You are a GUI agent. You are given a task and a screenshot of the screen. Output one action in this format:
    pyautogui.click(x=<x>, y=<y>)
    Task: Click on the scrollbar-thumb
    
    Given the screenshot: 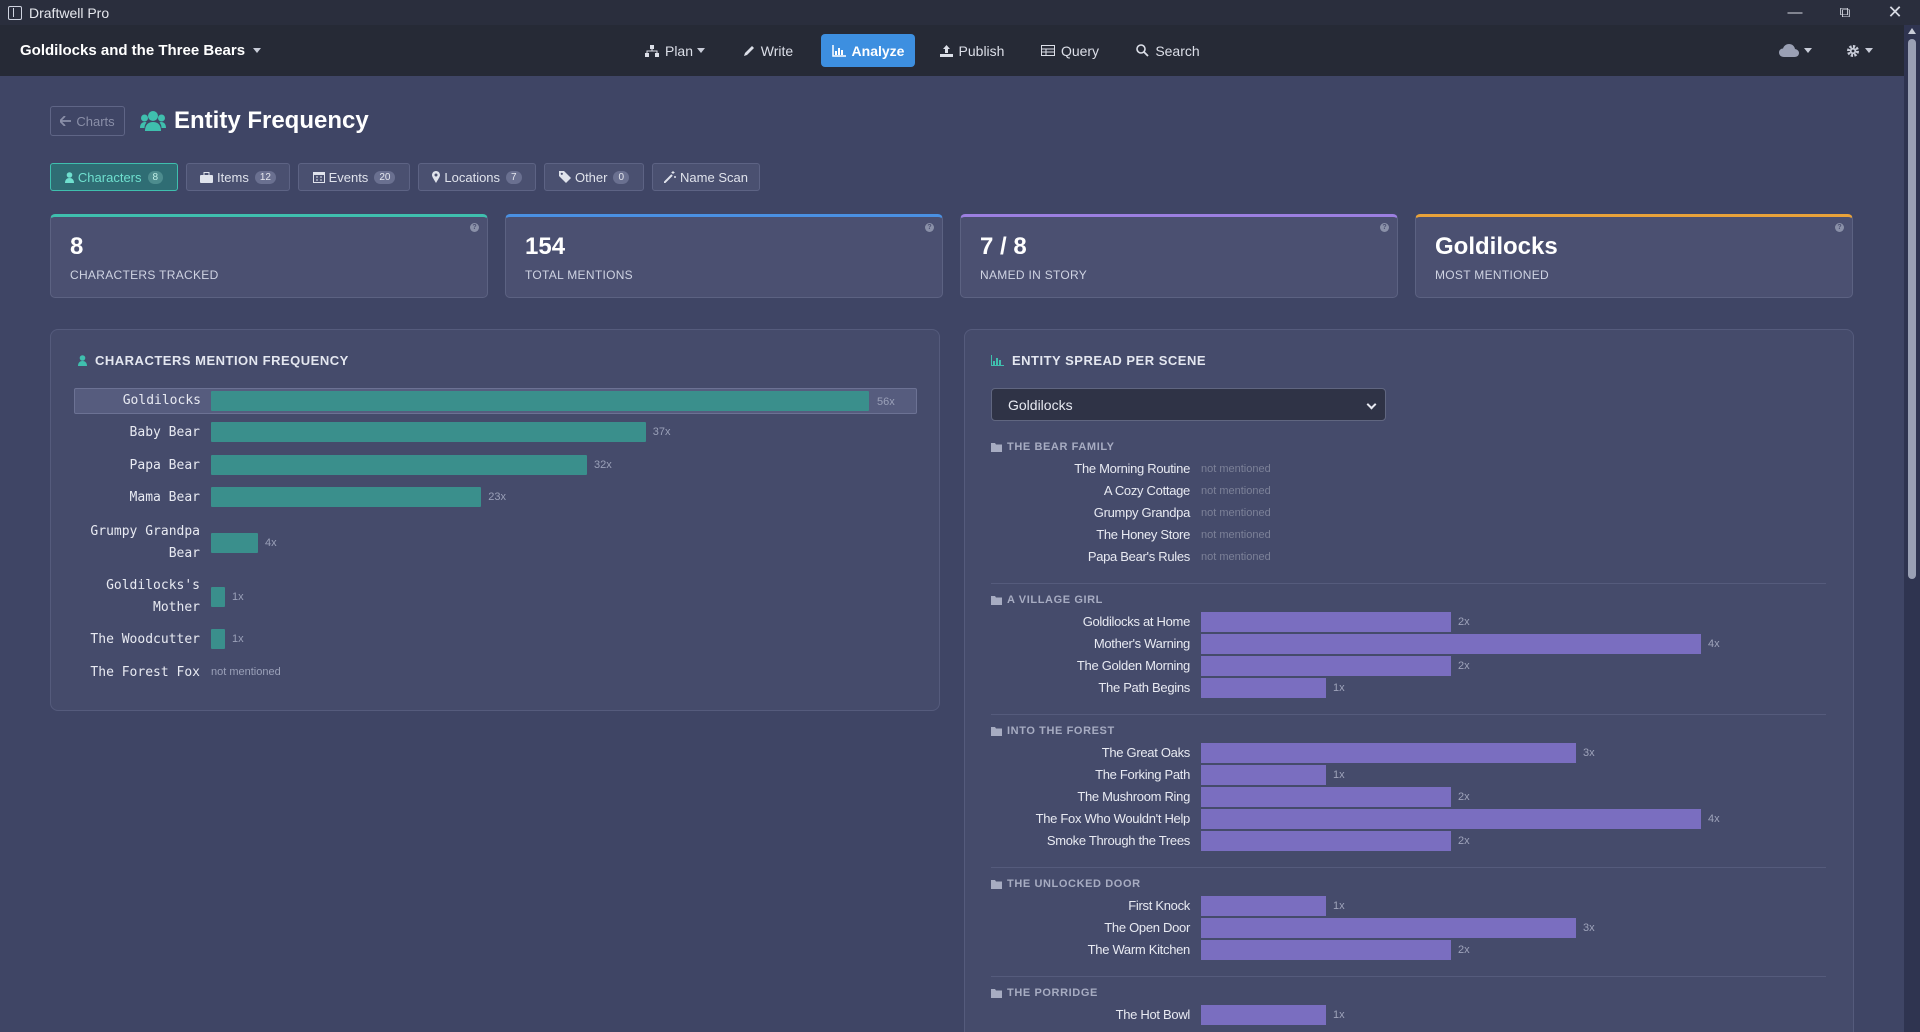 What is the action you would take?
    pyautogui.click(x=1912, y=309)
    